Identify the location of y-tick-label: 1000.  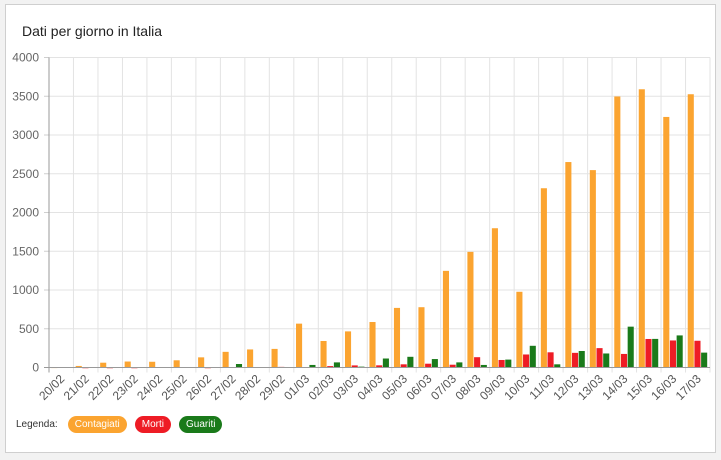
(25, 290).